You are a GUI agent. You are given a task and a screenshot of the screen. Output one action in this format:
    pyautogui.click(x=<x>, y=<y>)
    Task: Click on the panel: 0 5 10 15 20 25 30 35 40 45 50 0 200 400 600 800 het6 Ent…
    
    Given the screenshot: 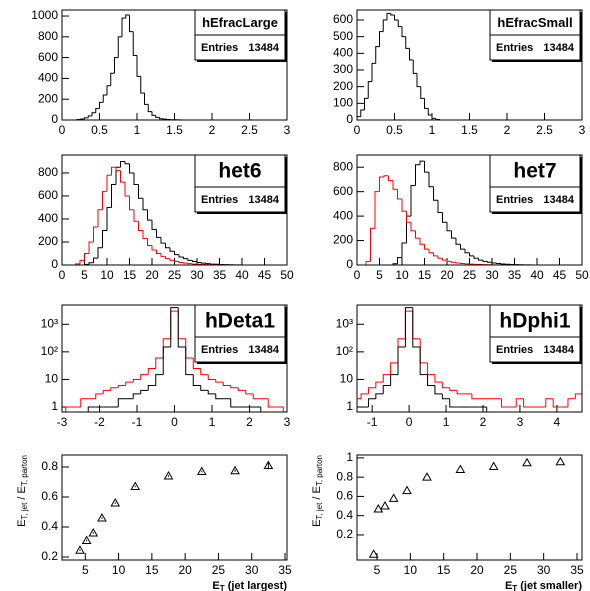 What is the action you would take?
    pyautogui.click(x=166, y=218)
    